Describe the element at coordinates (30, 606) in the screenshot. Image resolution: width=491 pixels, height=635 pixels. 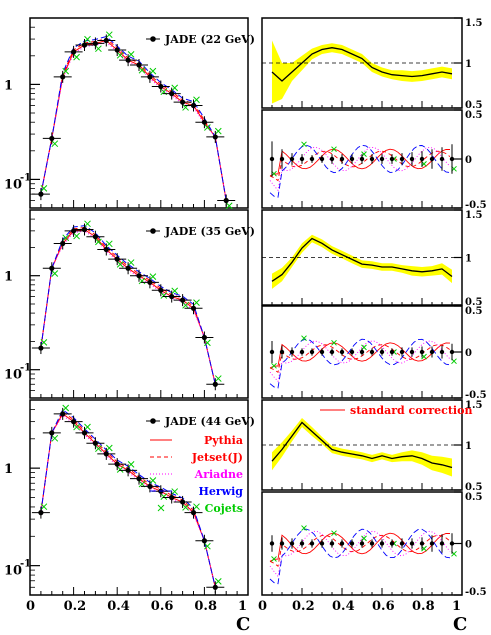
I see `left-x-tick-label: 0` at that location.